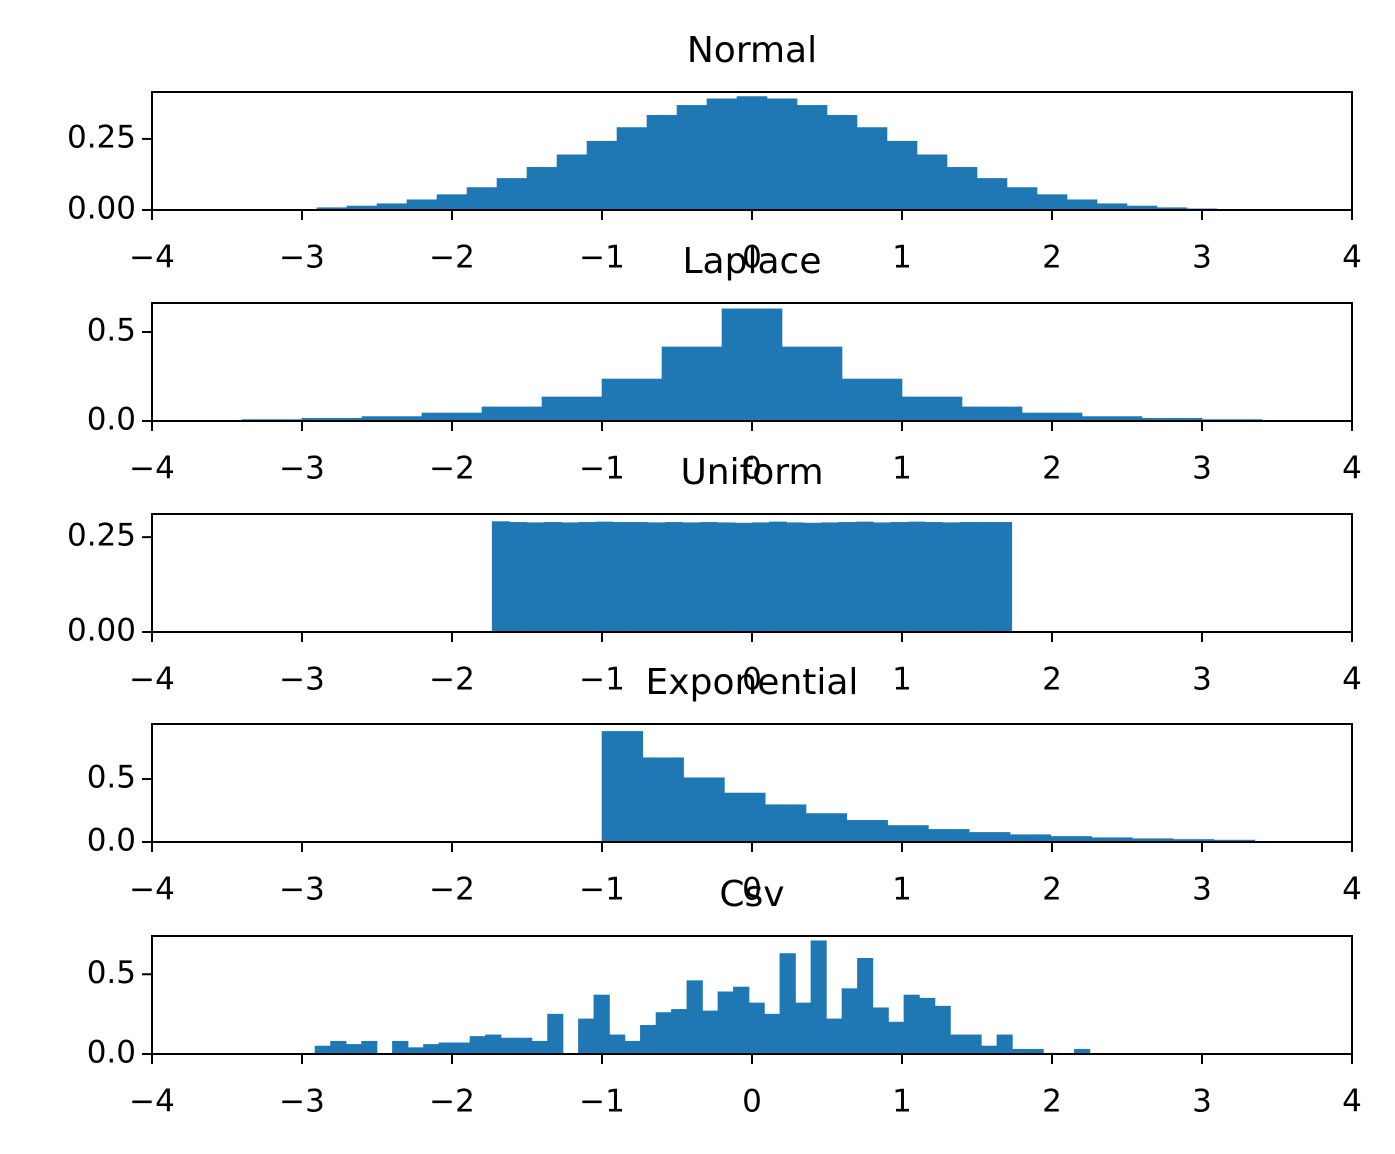 The image size is (1395, 1154). I want to click on subplot-title: Exponential, so click(752, 682).